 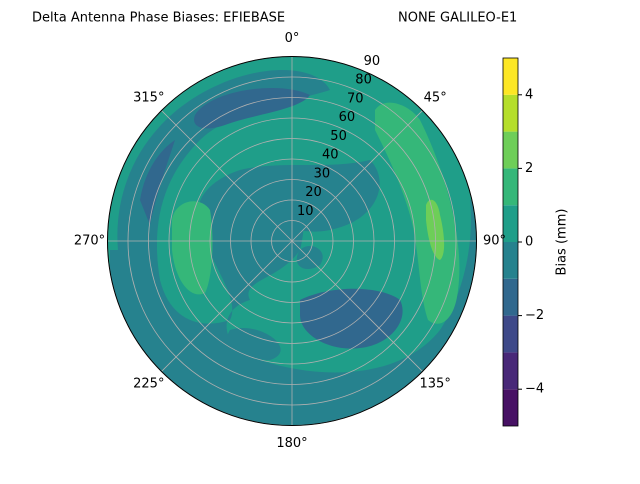 I want to click on r-tick-label: 40, so click(x=330, y=155).